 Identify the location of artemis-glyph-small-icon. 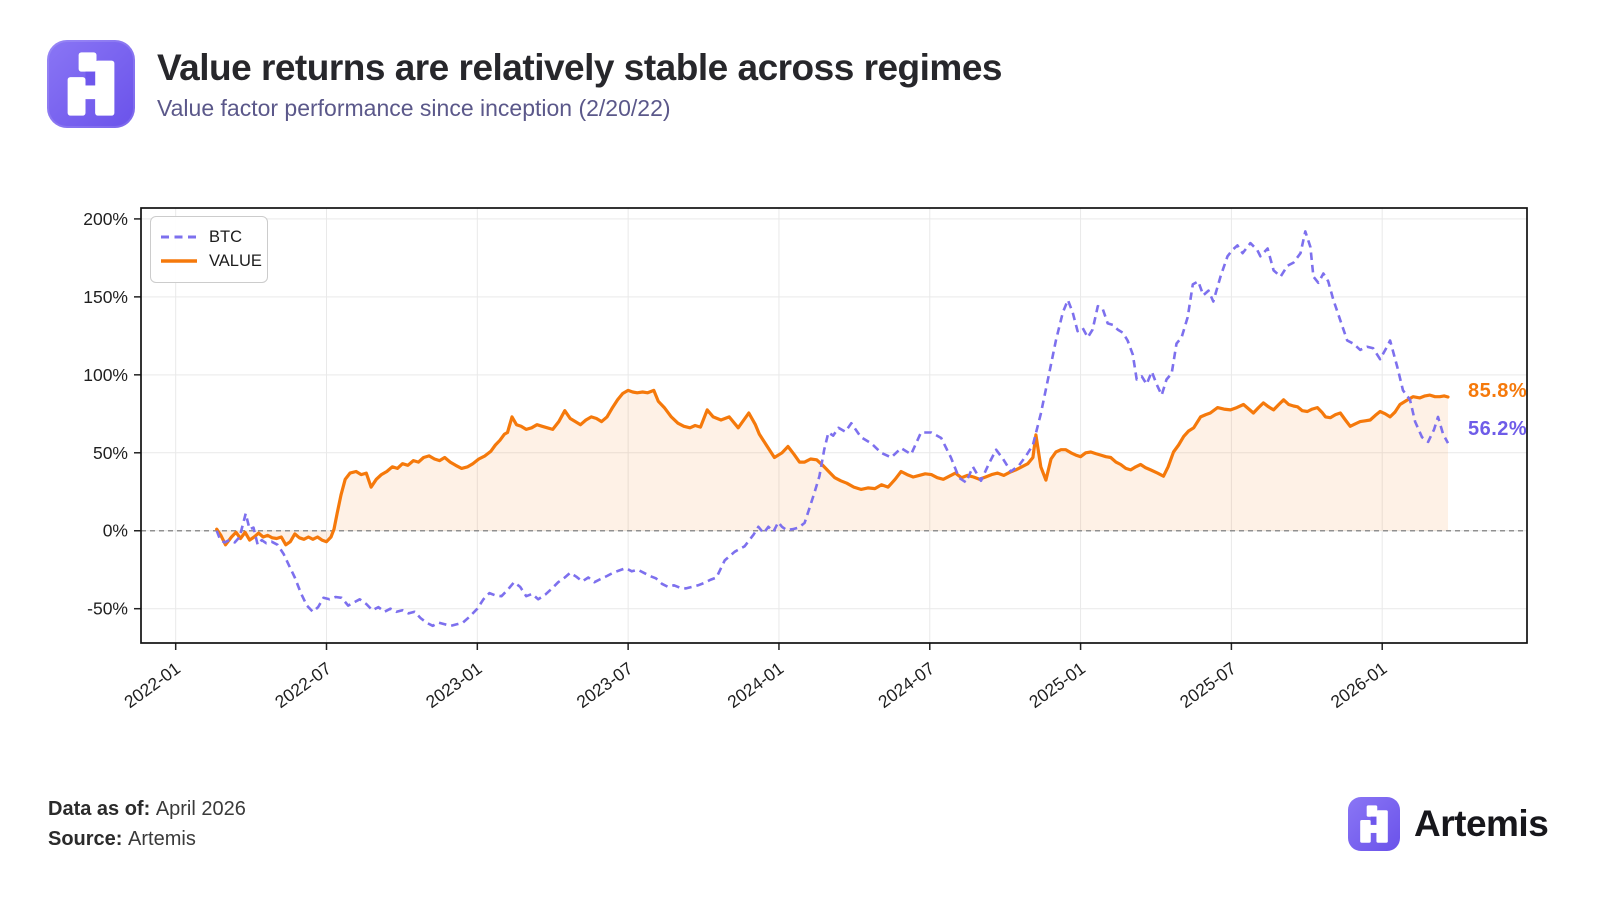
(1374, 824).